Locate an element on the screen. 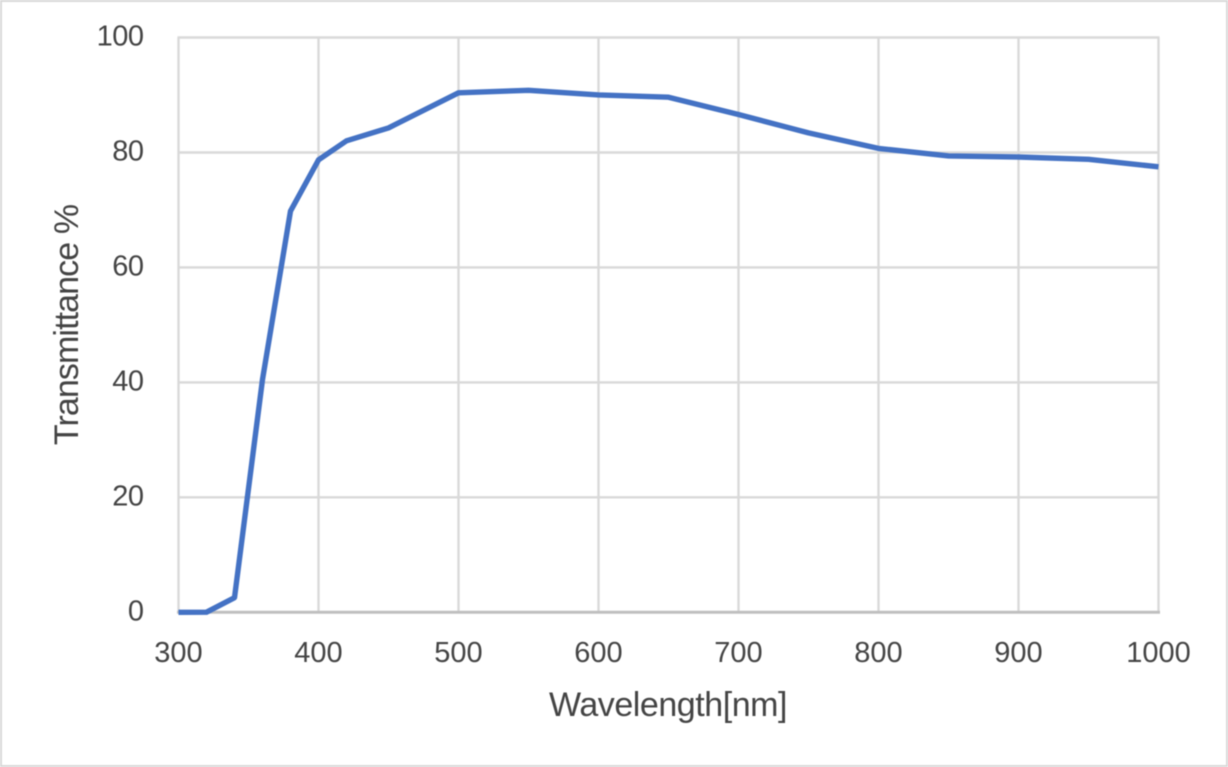  svg-text: 600 is located at coordinates (598, 653).